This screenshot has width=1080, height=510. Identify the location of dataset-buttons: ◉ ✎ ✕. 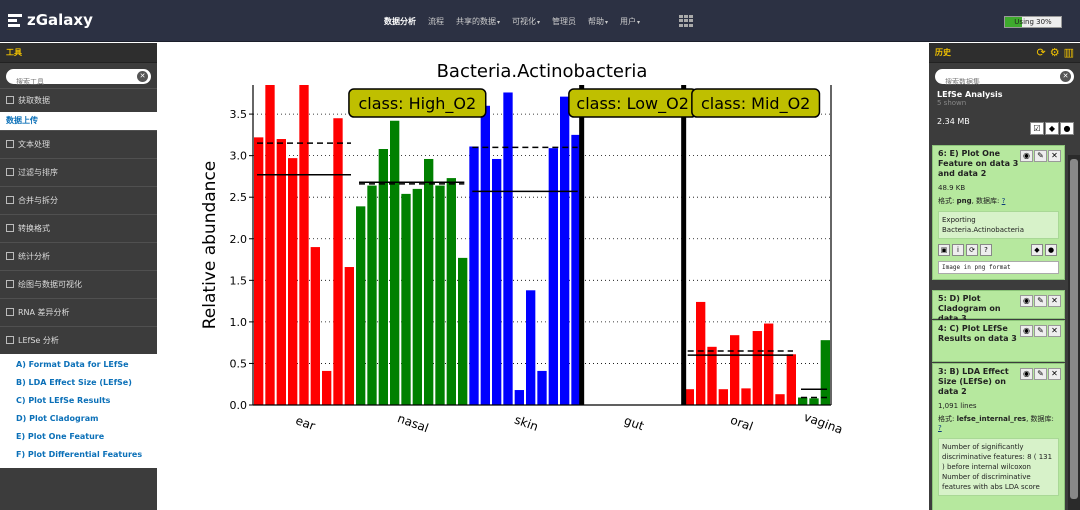
(1040, 331).